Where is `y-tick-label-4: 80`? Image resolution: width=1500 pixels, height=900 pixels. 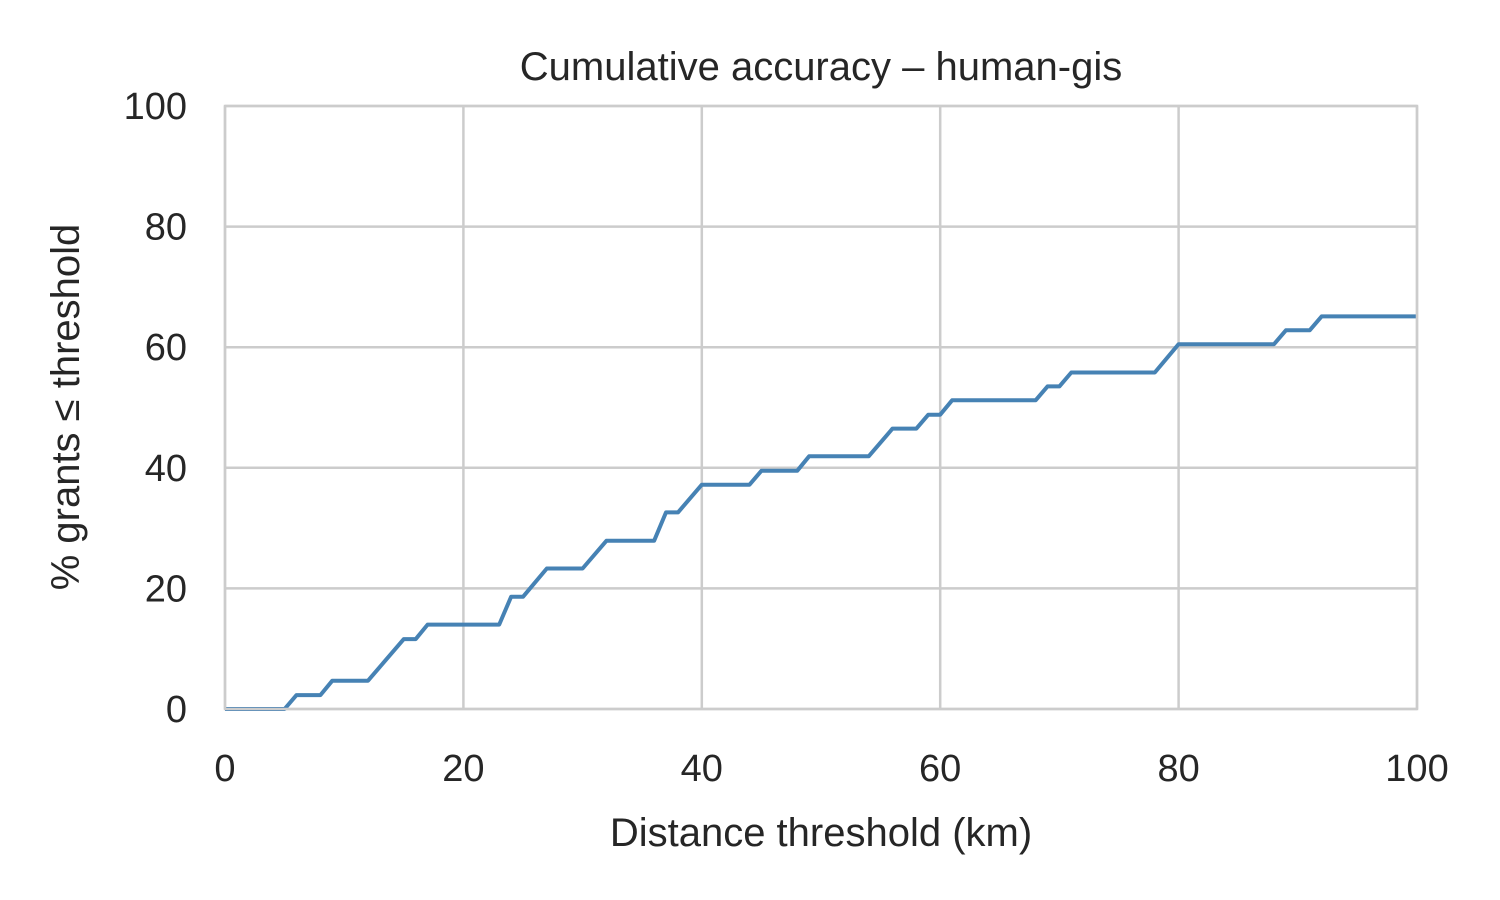 y-tick-label-4: 80 is located at coordinates (166, 228).